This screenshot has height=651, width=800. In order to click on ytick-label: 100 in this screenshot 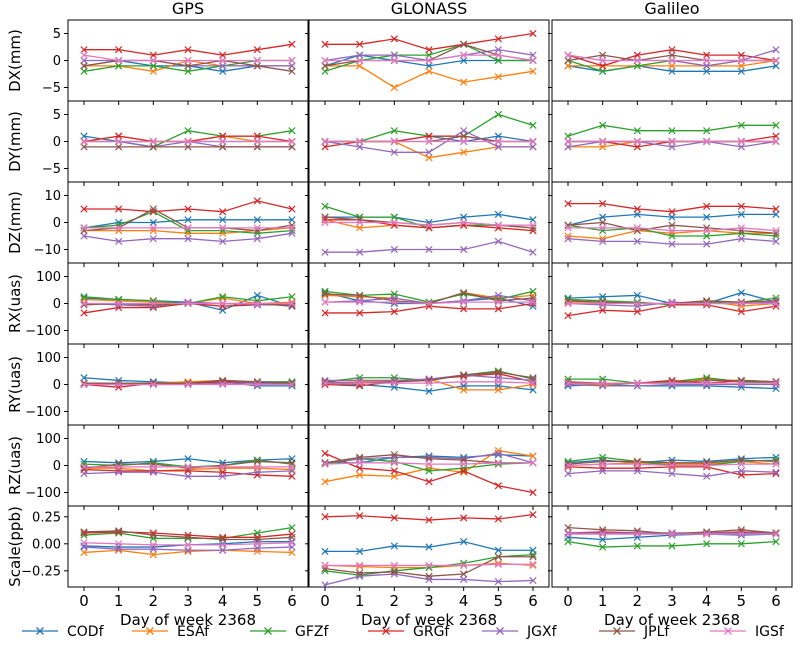, I will do `click(48, 439)`.